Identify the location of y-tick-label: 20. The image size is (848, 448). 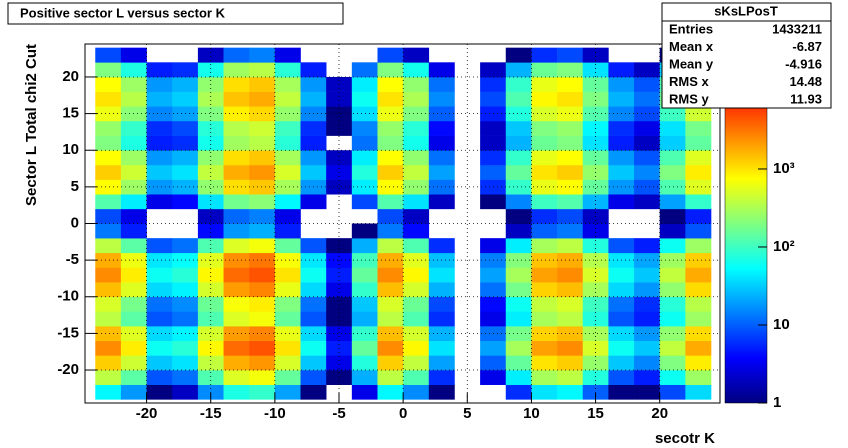
(70, 76).